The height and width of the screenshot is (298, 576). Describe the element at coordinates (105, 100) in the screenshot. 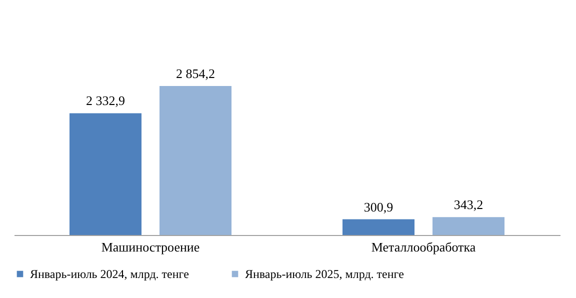

I see `data-label: 2 332,9` at that location.